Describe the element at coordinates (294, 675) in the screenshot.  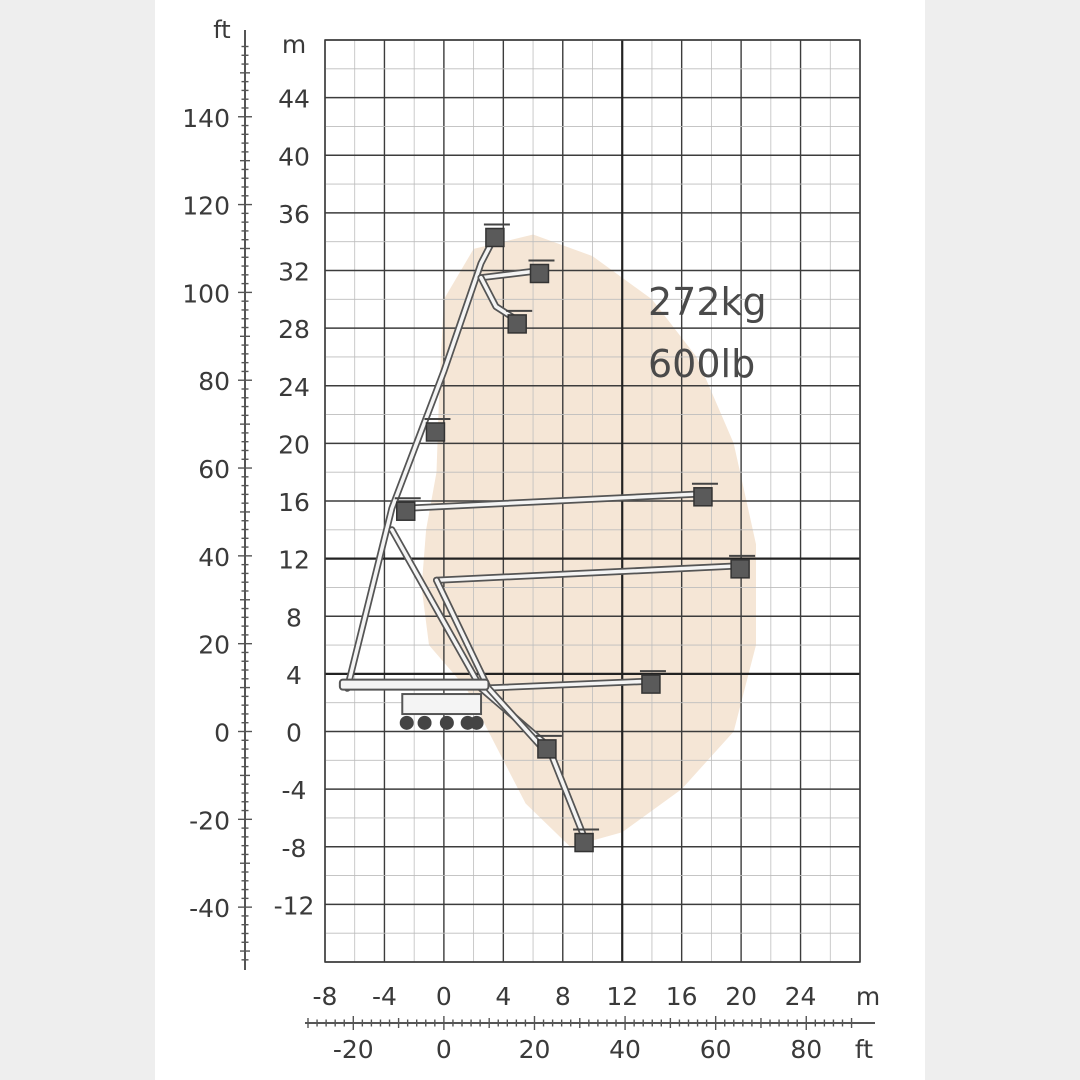
I see `y-tick-label-m: 4` at that location.